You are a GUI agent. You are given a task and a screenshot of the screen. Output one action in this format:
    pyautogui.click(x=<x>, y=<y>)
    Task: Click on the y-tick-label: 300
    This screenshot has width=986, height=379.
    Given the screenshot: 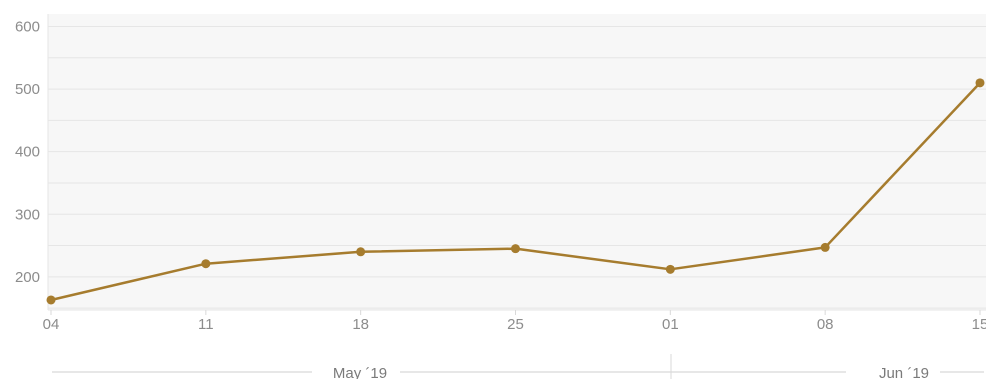 What is the action you would take?
    pyautogui.click(x=27, y=214)
    